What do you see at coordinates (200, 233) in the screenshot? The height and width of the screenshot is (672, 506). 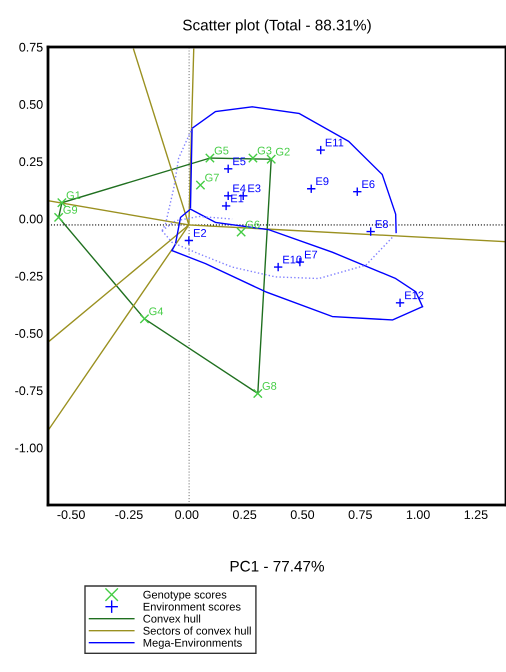 I see `data-label: E2` at bounding box center [200, 233].